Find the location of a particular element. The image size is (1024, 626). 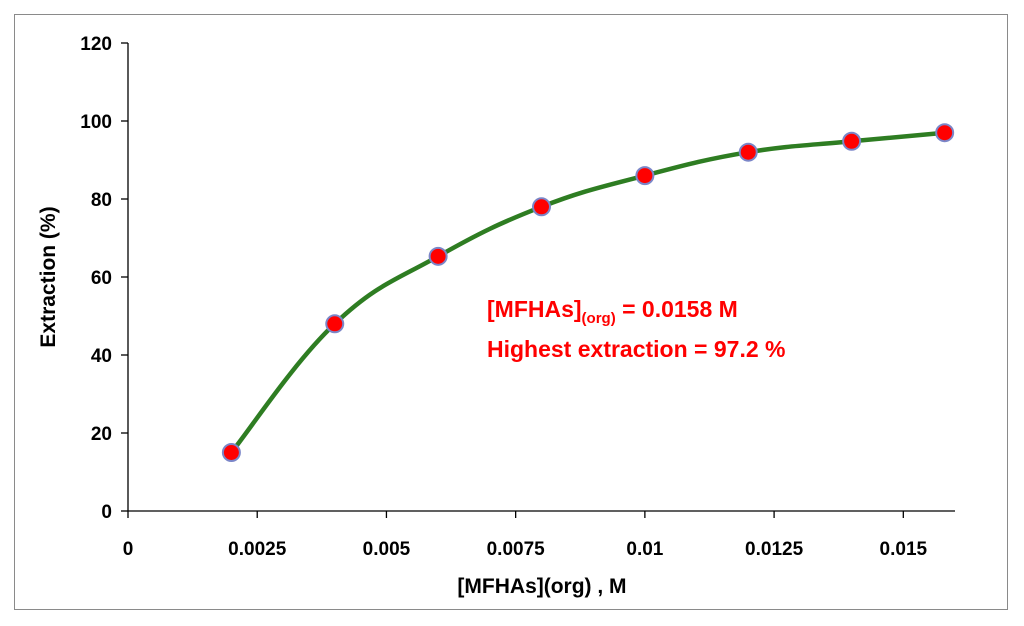

y-tick-label: 120 is located at coordinates (96, 44).